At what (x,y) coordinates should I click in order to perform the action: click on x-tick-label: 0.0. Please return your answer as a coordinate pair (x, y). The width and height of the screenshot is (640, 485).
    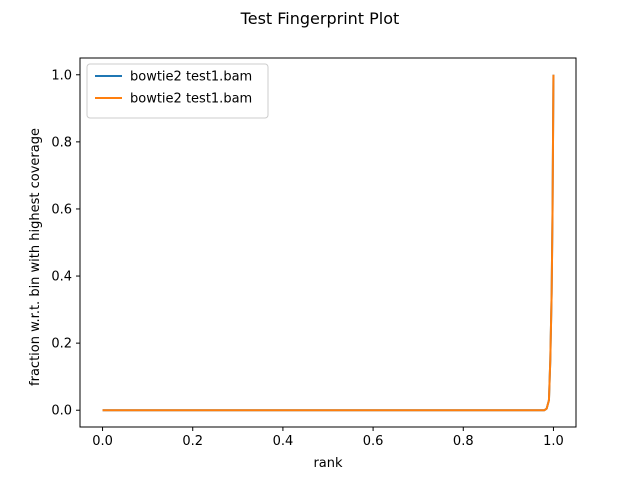
    Looking at the image, I should click on (102, 441).